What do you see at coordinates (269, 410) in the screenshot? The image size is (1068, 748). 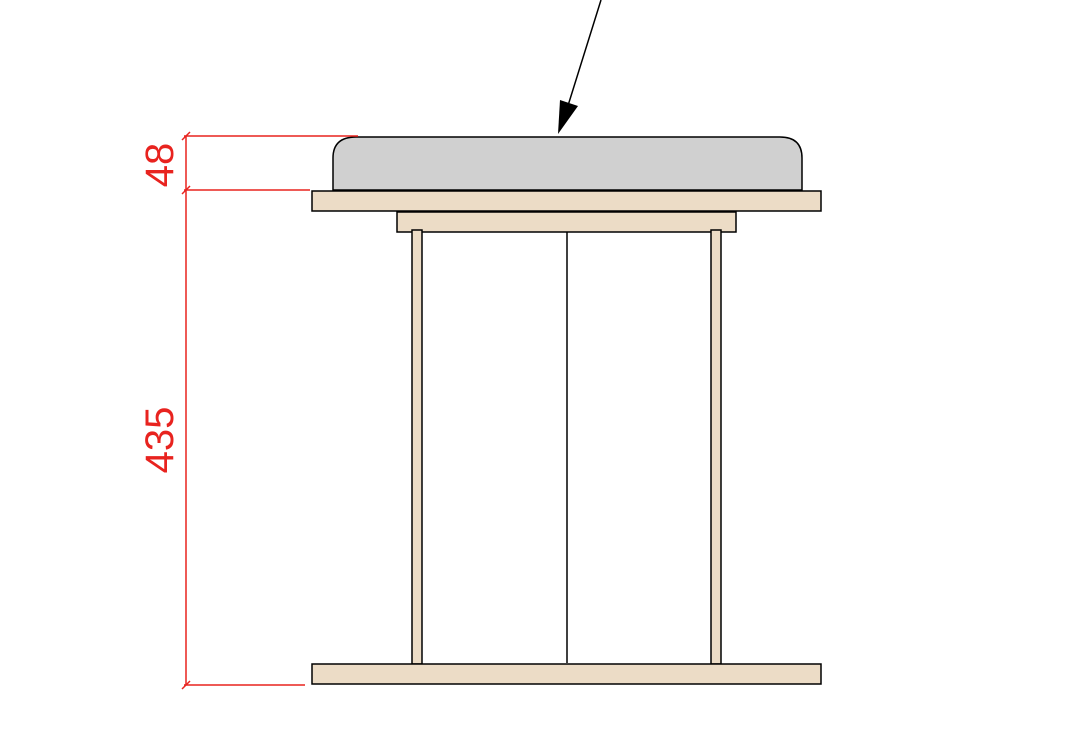 I see `dimension-lines` at bounding box center [269, 410].